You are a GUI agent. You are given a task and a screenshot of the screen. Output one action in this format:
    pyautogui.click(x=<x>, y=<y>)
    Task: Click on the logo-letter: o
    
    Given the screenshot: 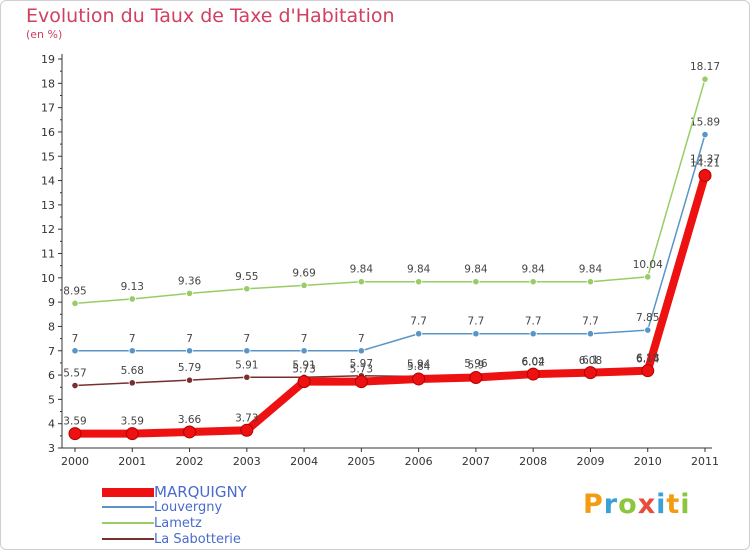 What is the action you would take?
    pyautogui.click(x=628, y=504)
    